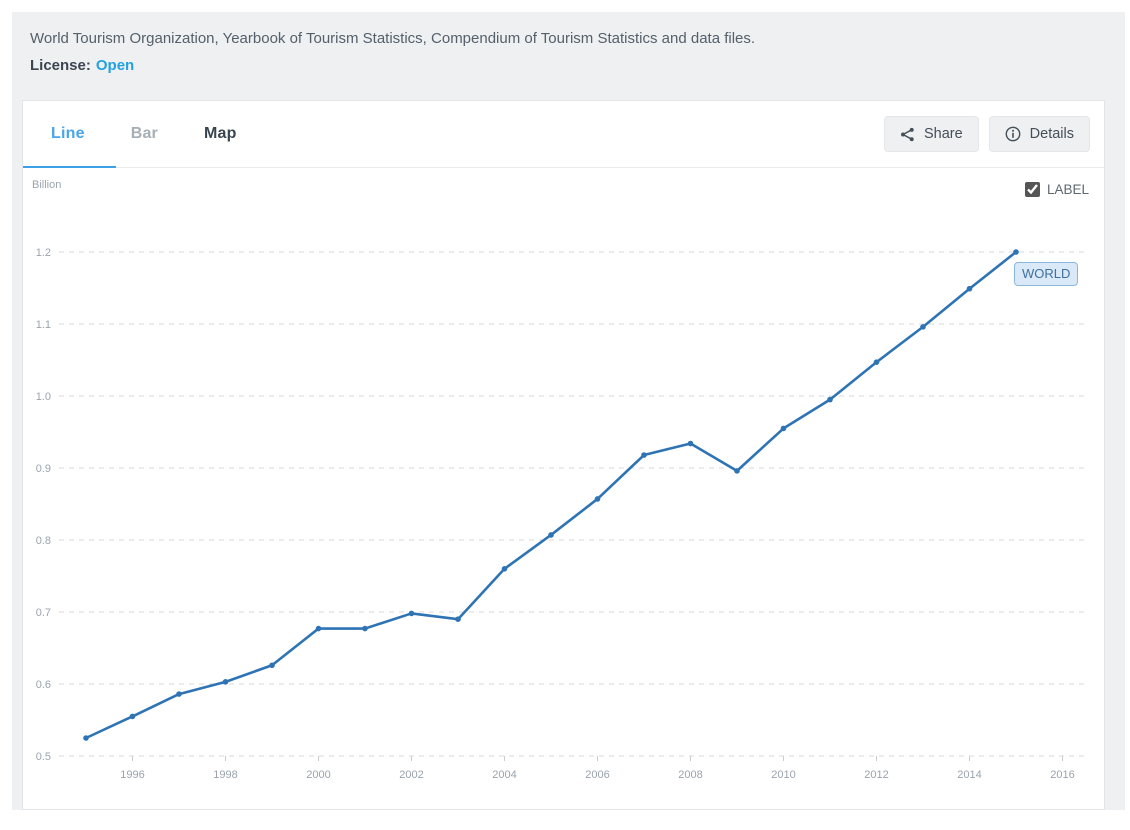 This screenshot has width=1130, height=830. Describe the element at coordinates (225, 775) in the screenshot. I see `x-tick-label-1998: 1998` at that location.